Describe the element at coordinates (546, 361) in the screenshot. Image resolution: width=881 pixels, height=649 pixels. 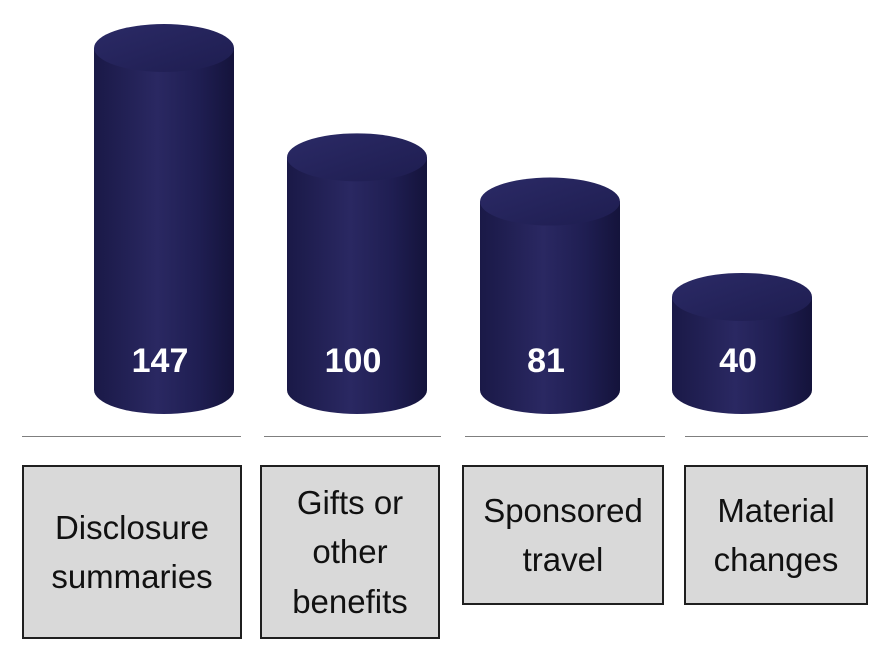
I see `bar-value-label: 81` at that location.